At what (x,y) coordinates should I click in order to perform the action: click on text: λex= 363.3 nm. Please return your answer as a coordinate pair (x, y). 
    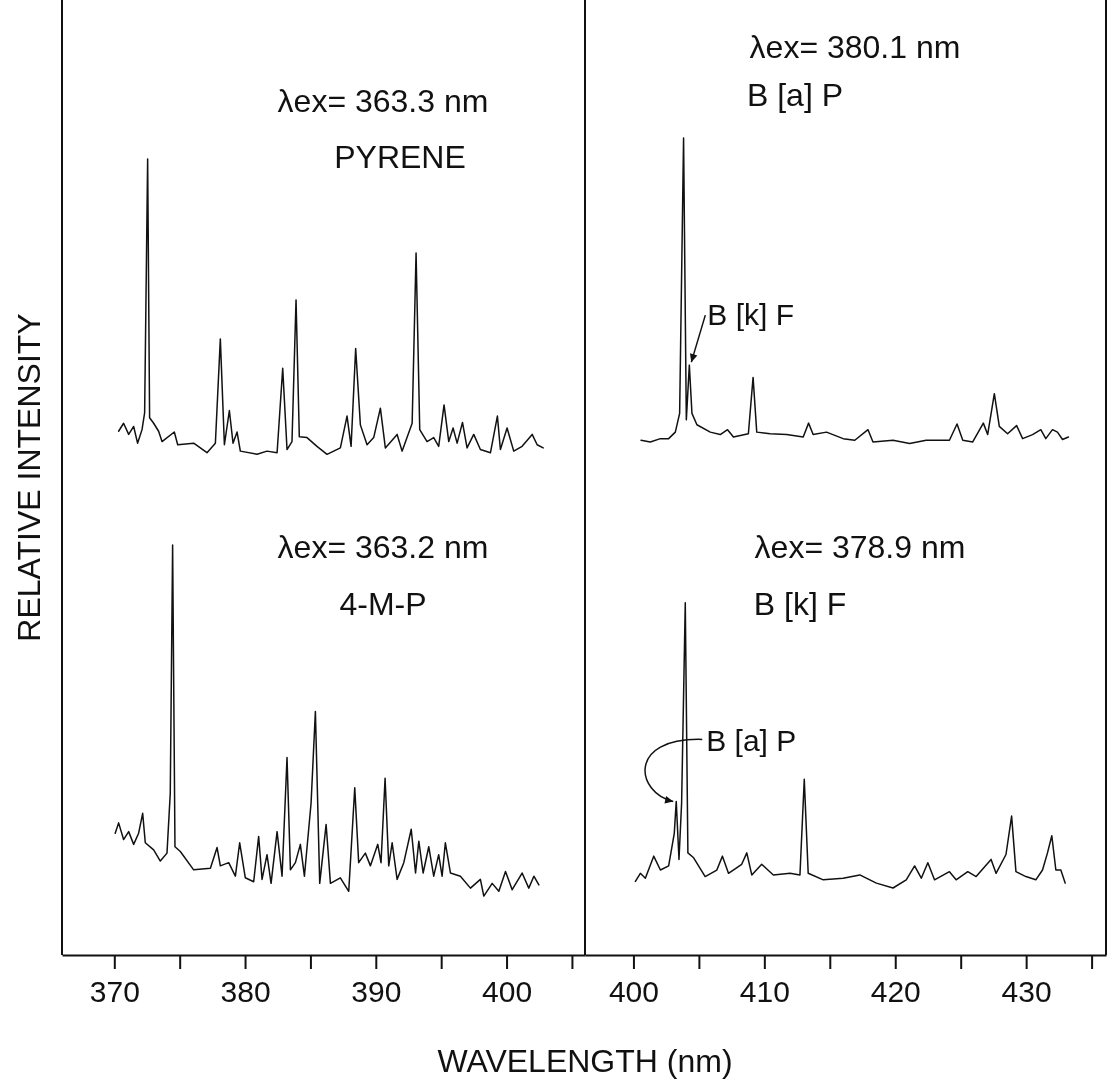
    Looking at the image, I should click on (383, 101).